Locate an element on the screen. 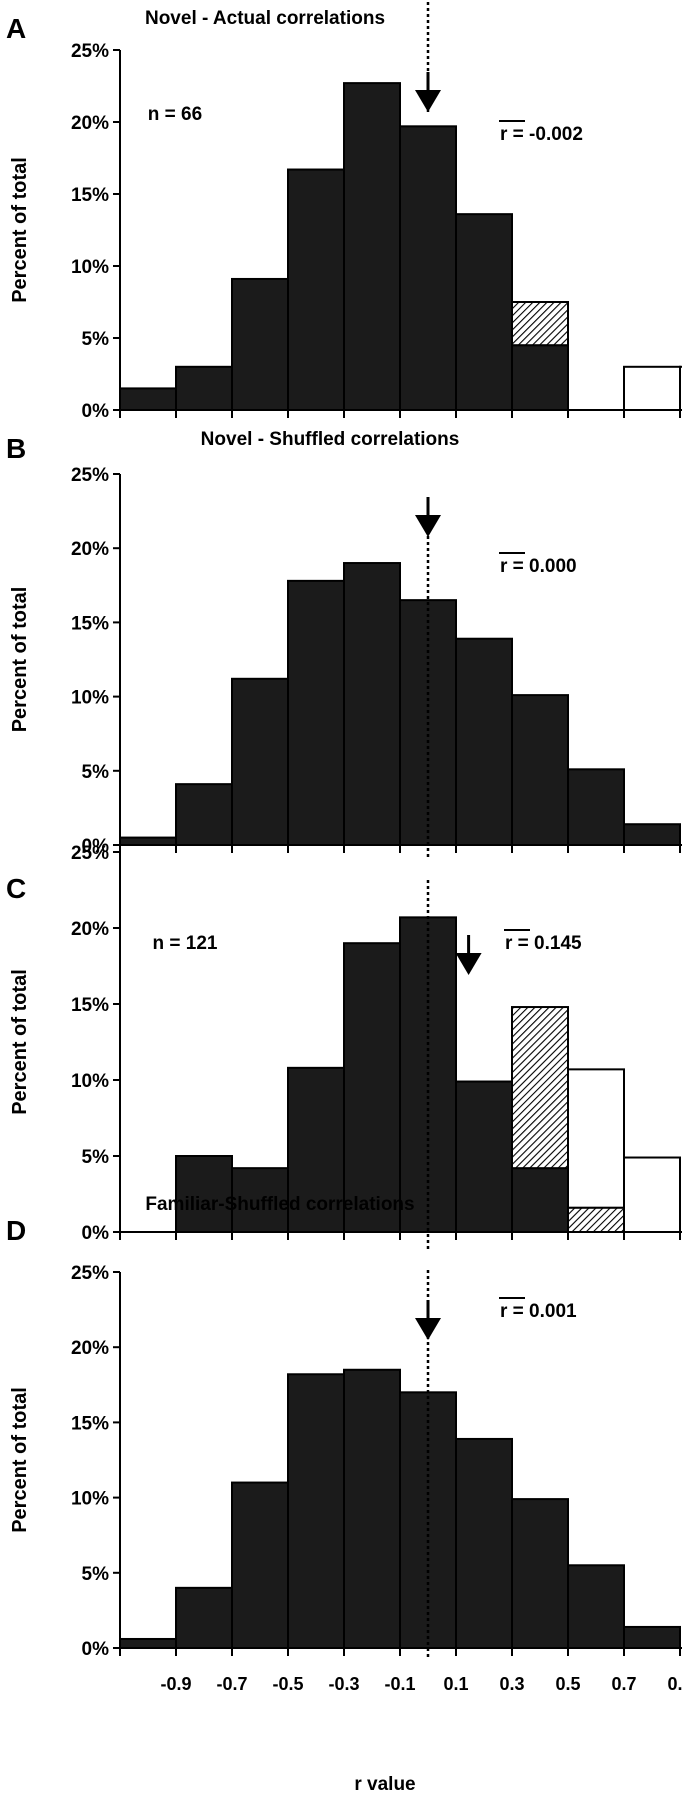 The height and width of the screenshot is (1800, 682). n-label: n = 121 is located at coordinates (185, 943).